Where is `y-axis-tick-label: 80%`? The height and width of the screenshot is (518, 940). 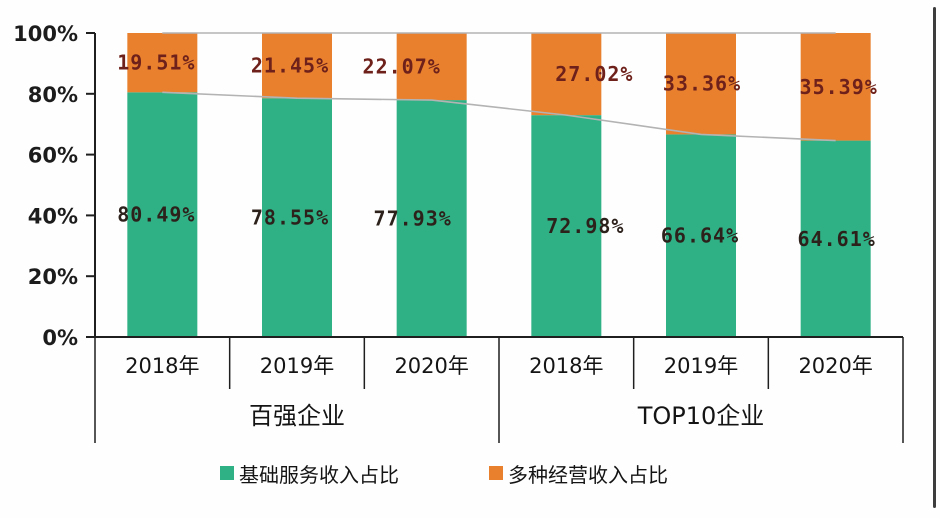 y-axis-tick-label: 80% is located at coordinates (53, 95).